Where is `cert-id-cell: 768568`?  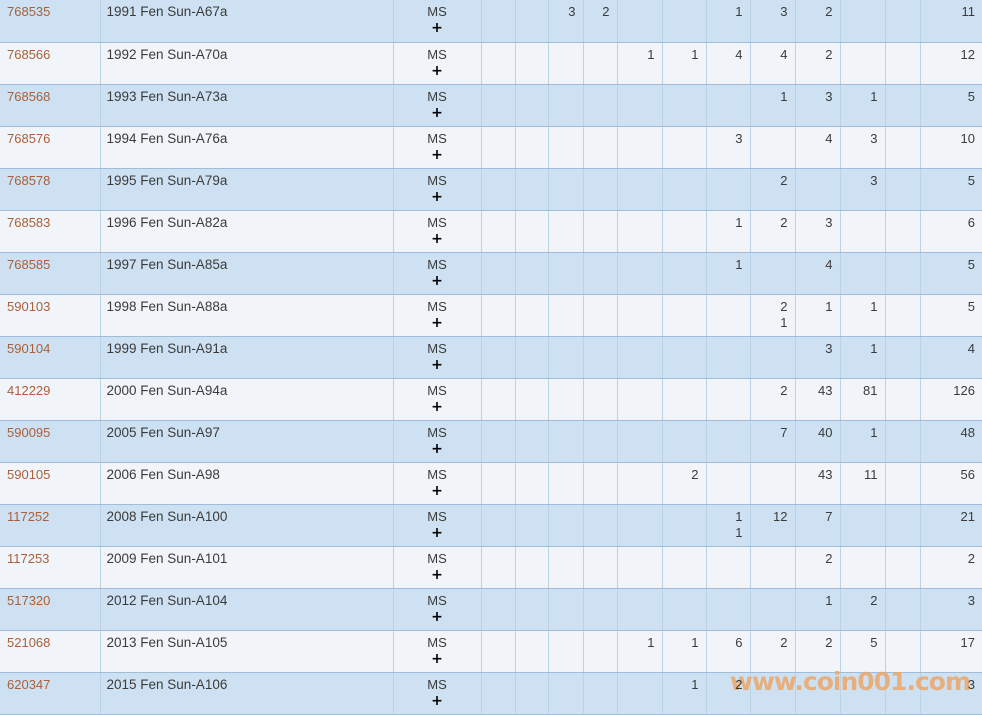
cert-id-cell: 768568 is located at coordinates (50, 105).